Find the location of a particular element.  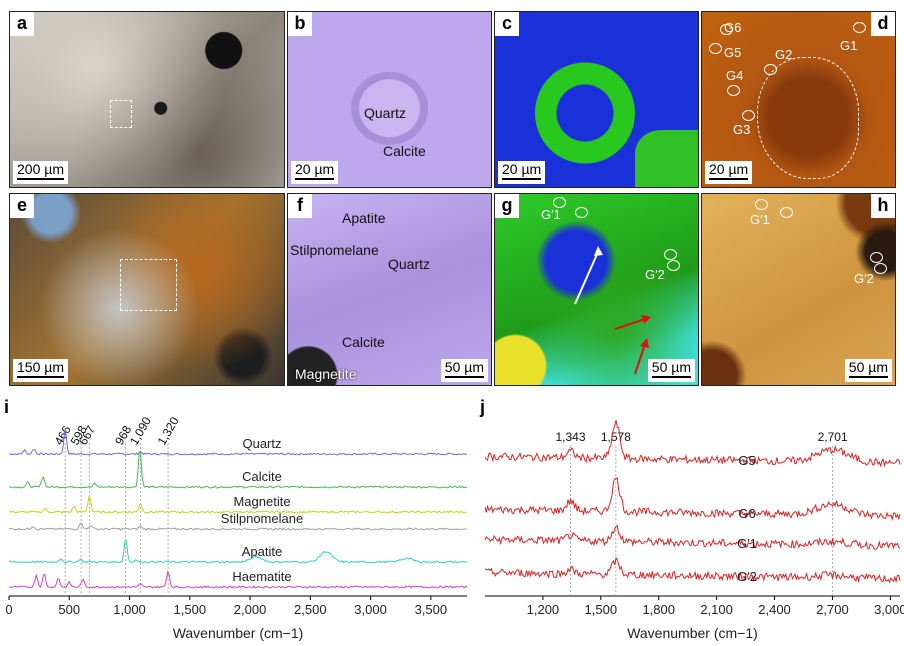

green-corner is located at coordinates (666, 158).